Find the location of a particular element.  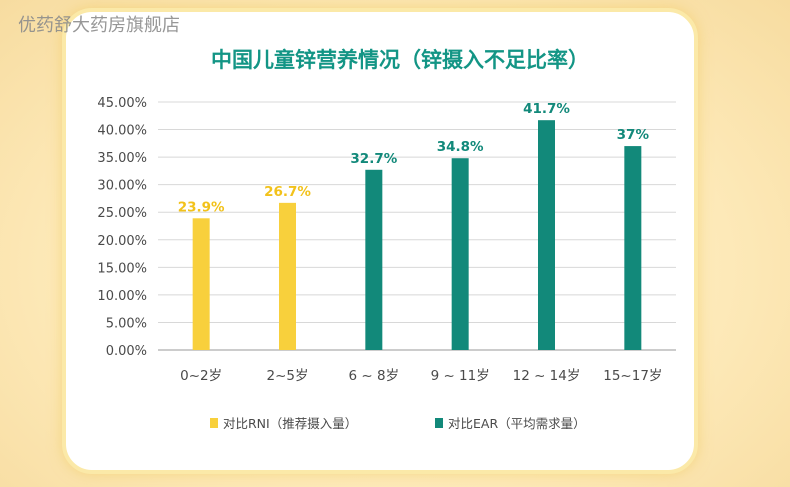

x-tick-label: 2~5岁 is located at coordinates (288, 376).